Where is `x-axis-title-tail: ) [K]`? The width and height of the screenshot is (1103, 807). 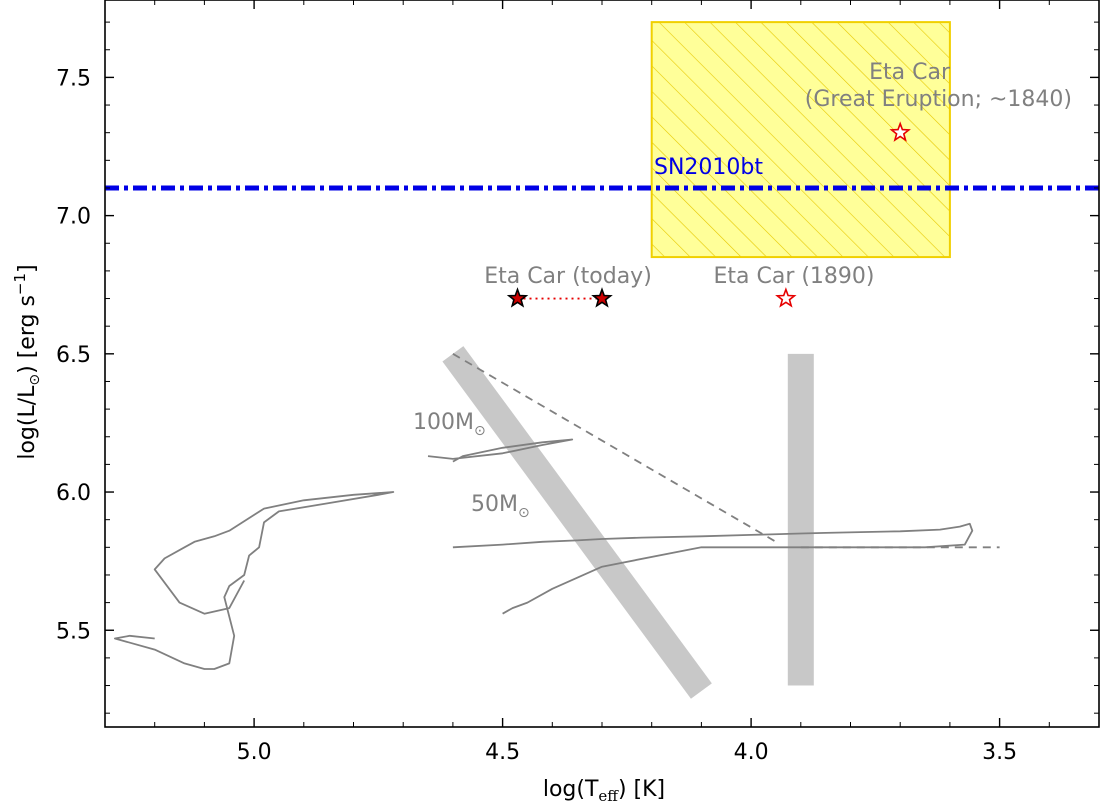
x-axis-title-tail: ) [K] is located at coordinates (641, 789).